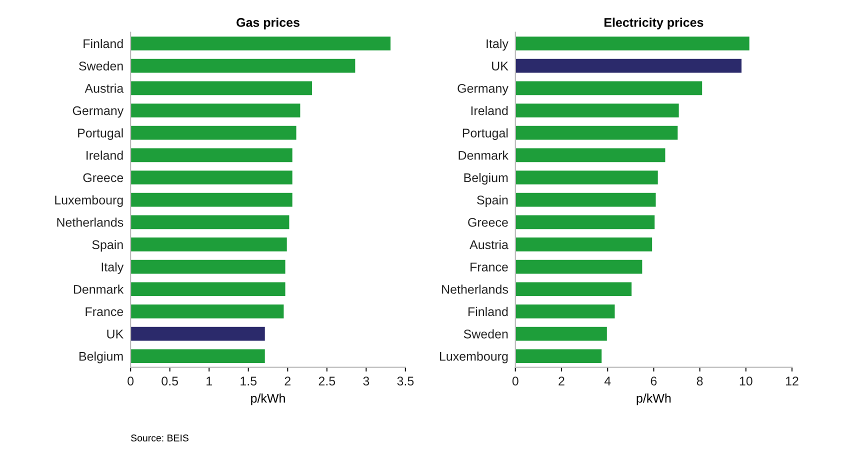  What do you see at coordinates (248, 381) in the screenshot?
I see `x-tick-label: 1.5` at bounding box center [248, 381].